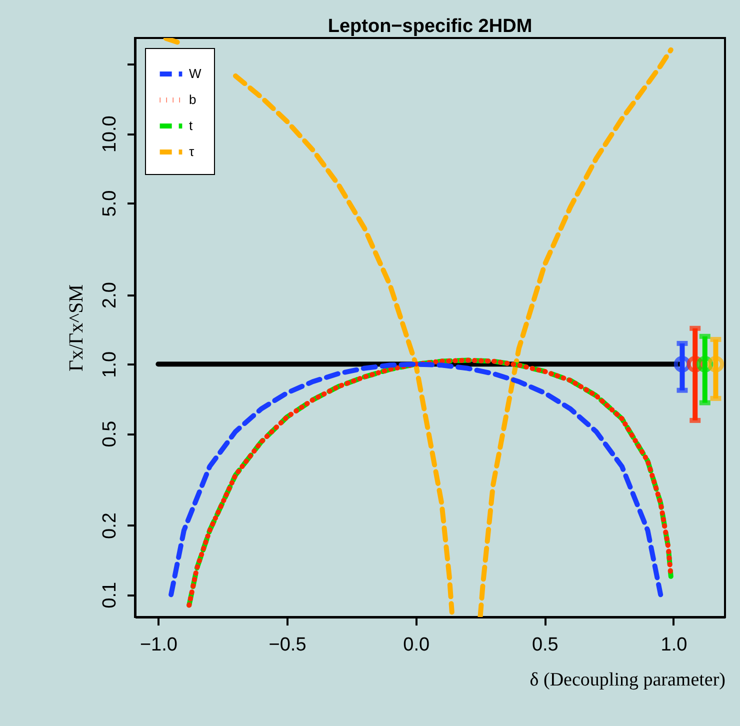  What do you see at coordinates (430, 26) in the screenshot?
I see `chart-title: Lepton−specific 2HDM` at bounding box center [430, 26].